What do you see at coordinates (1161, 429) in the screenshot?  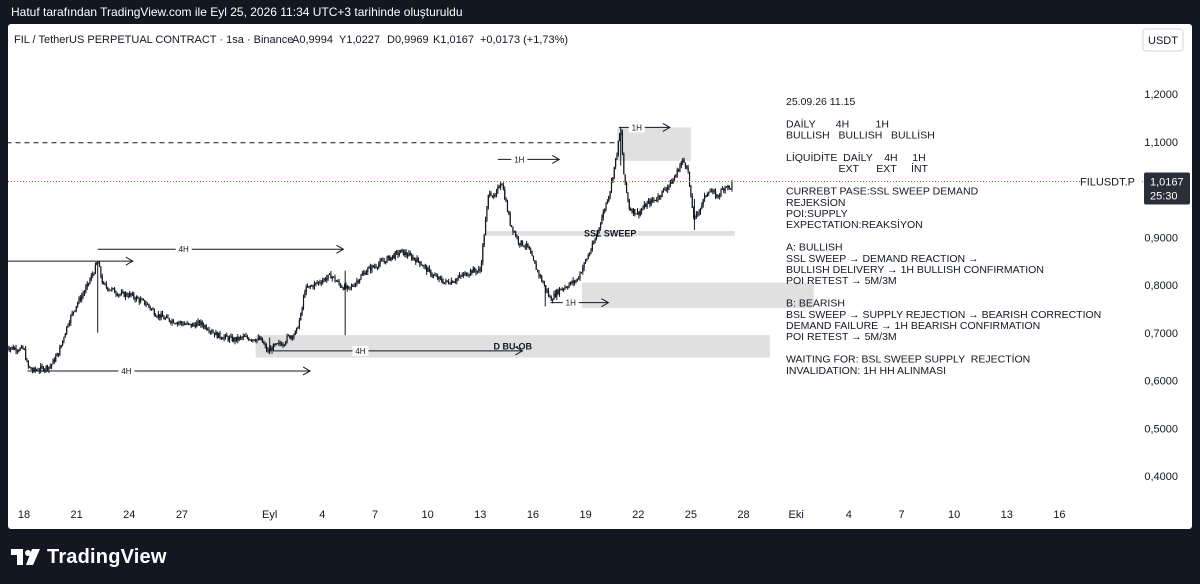 I see `y-axis-tick-label: 0,5000` at bounding box center [1161, 429].